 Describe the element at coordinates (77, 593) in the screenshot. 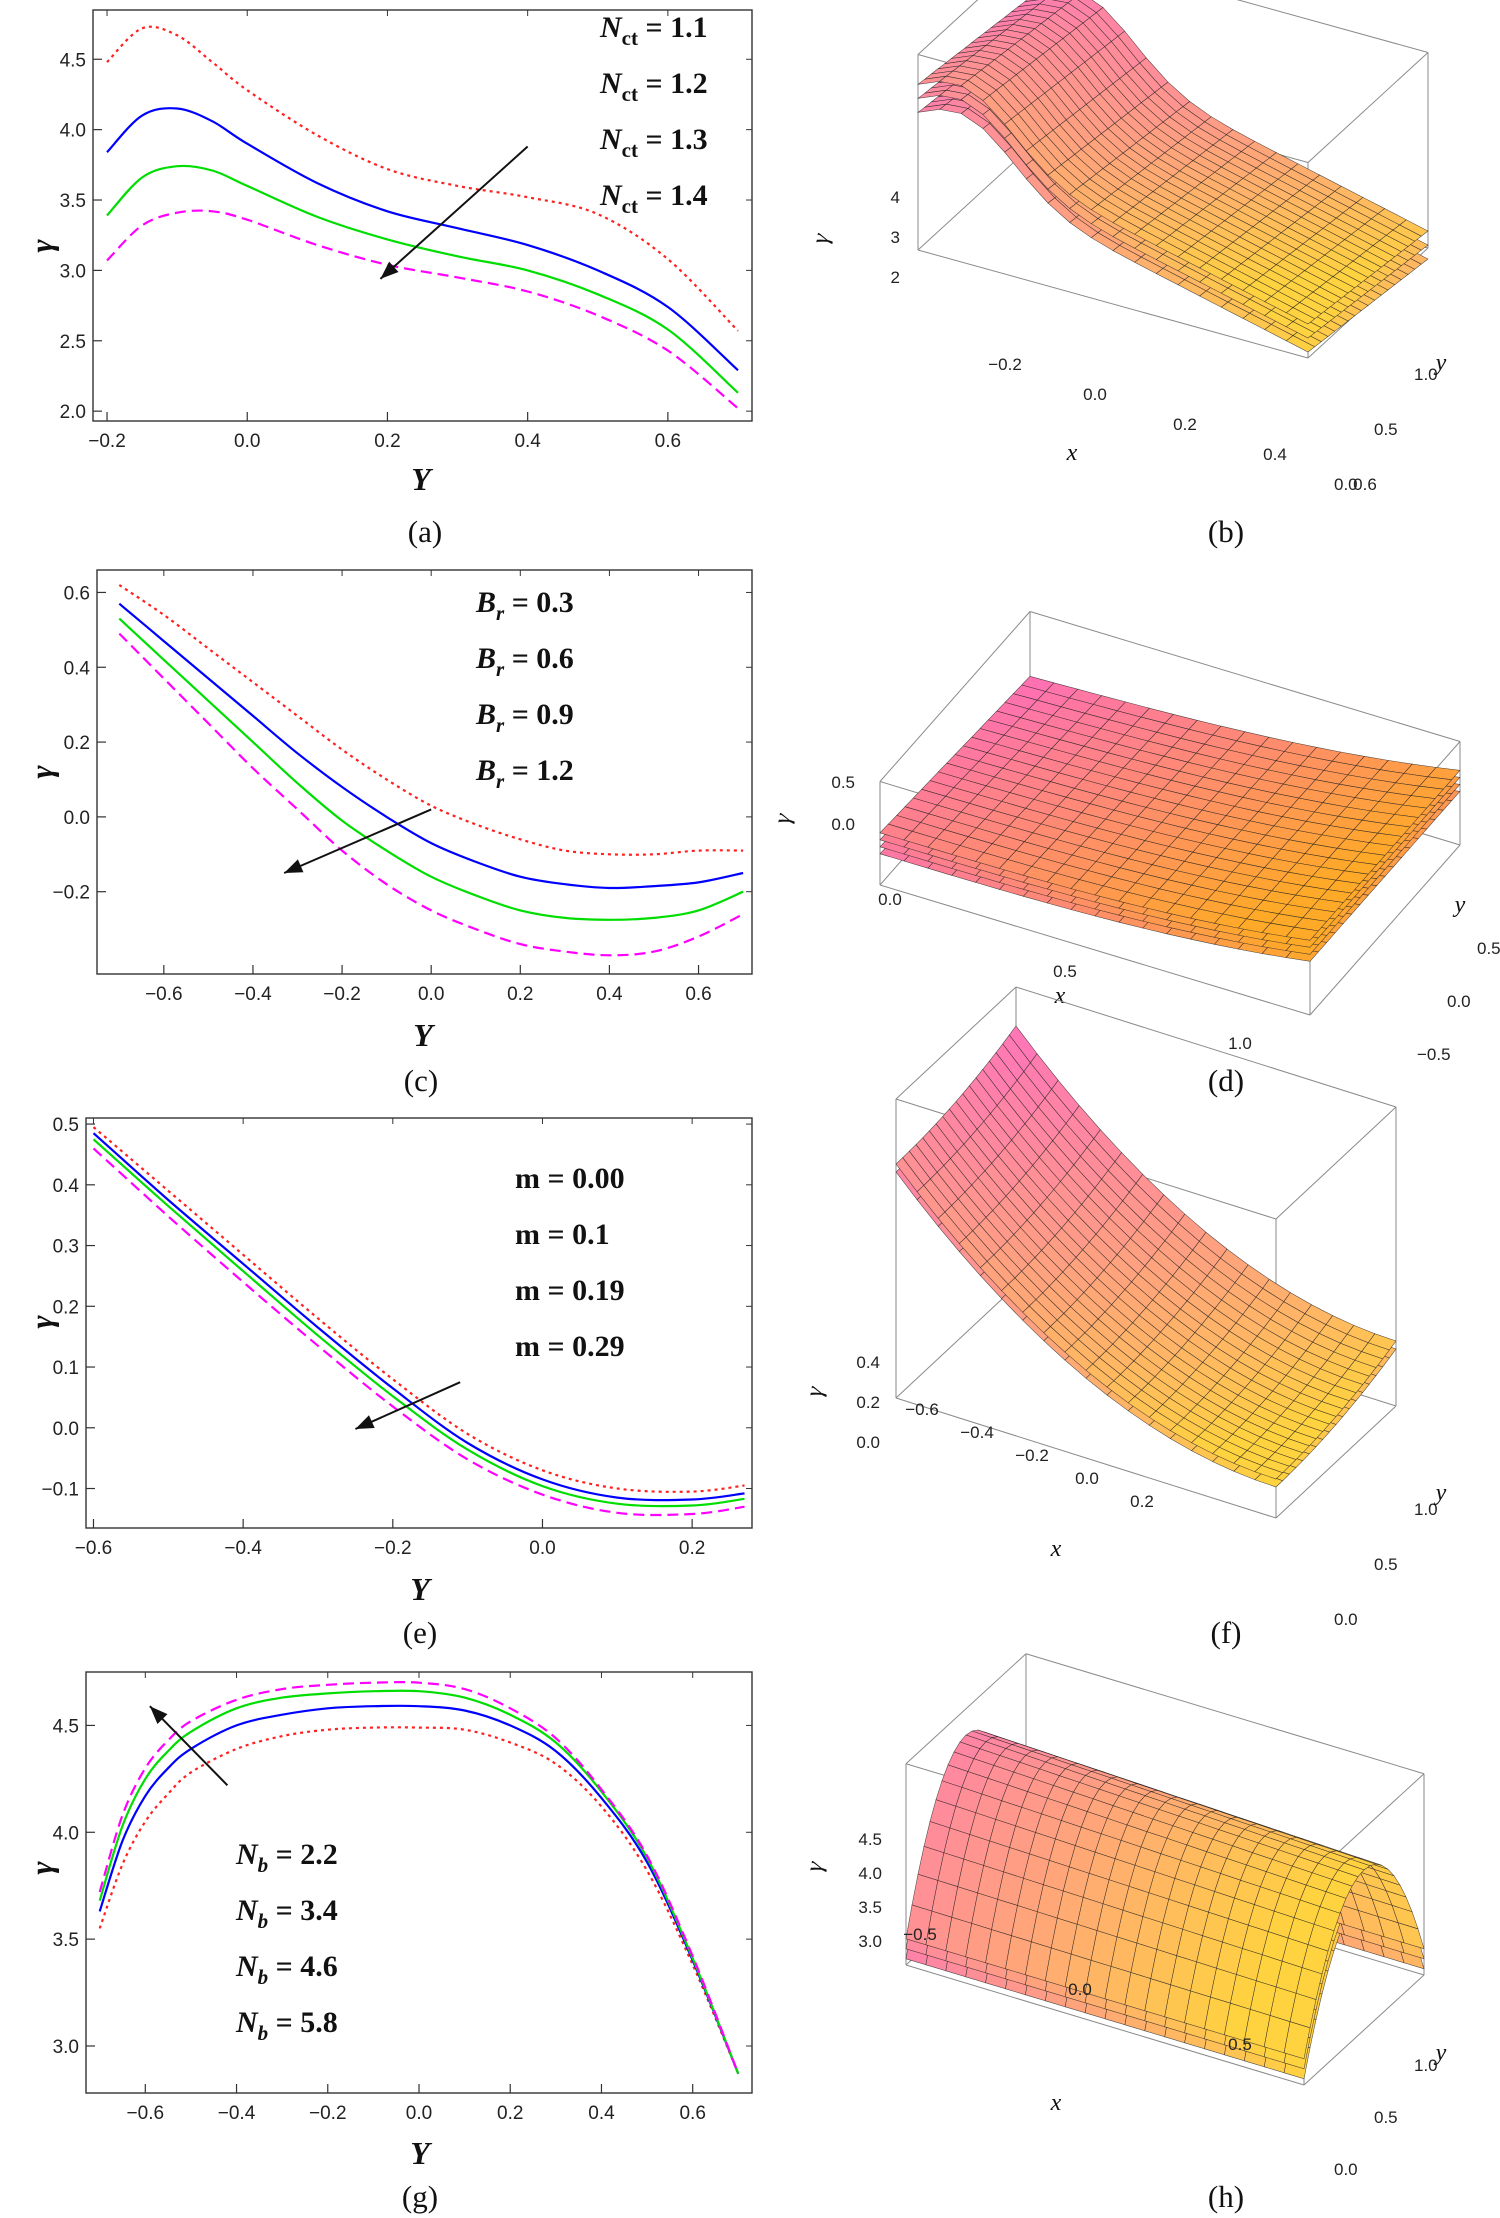

I see `y-tick-label: 0.6` at that location.